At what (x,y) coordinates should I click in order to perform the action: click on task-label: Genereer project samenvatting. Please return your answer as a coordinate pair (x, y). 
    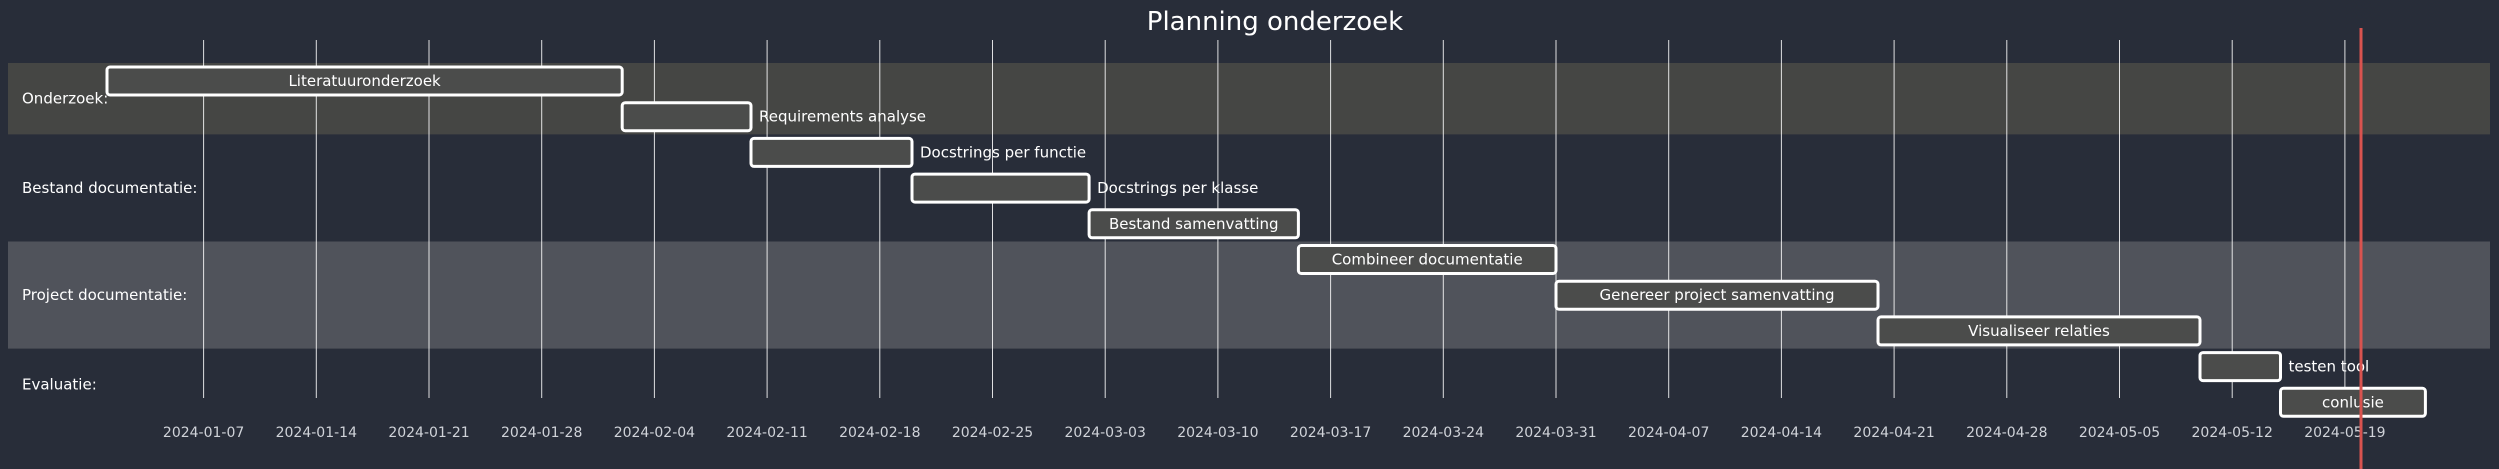
    Looking at the image, I should click on (1716, 295).